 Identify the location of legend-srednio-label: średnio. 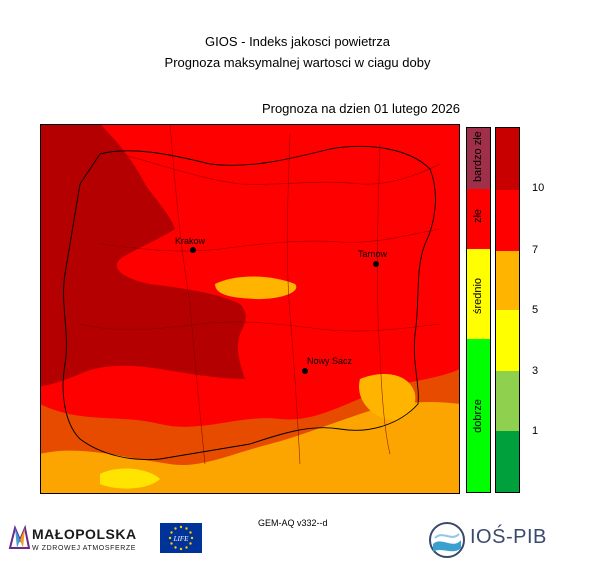
(478, 296).